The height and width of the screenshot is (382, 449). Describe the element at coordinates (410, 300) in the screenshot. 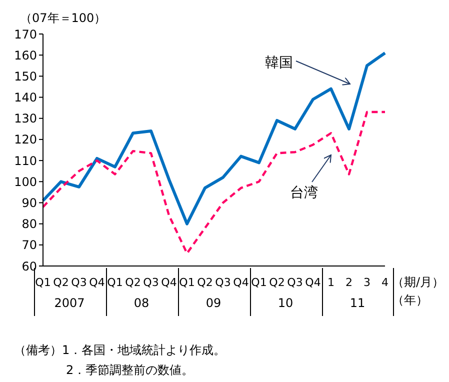

I see `text: （年）` at that location.